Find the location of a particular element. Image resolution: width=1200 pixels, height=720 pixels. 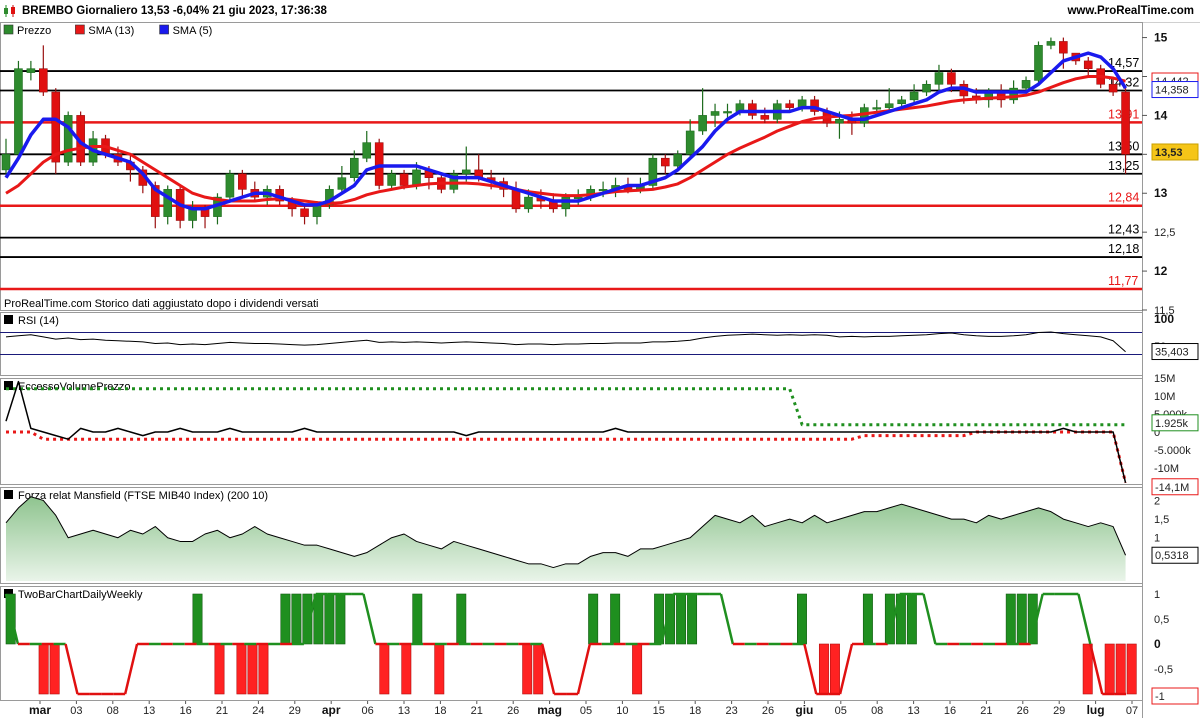

volume-red-dotted is located at coordinates (567, 457).